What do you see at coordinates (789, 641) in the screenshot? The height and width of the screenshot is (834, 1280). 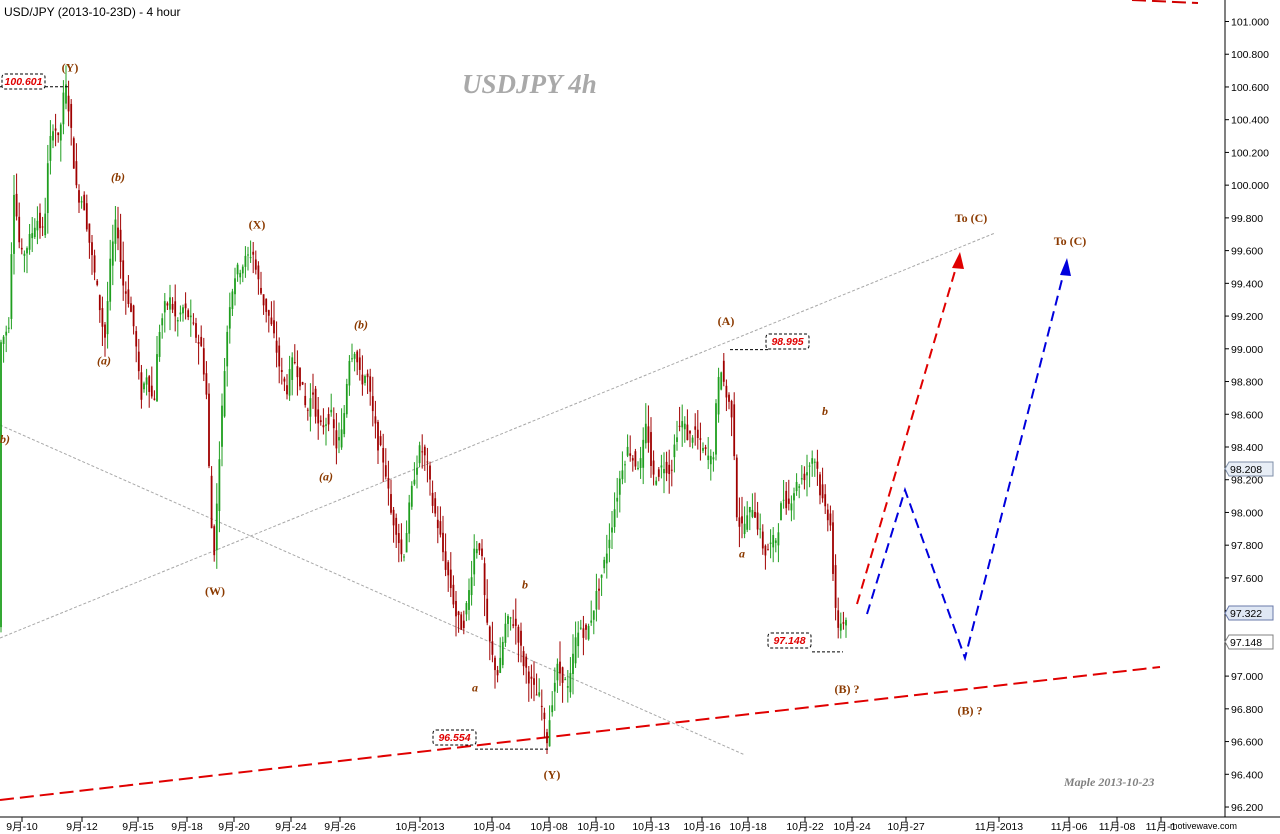 I see `price-level-label: 97.148` at bounding box center [789, 641].